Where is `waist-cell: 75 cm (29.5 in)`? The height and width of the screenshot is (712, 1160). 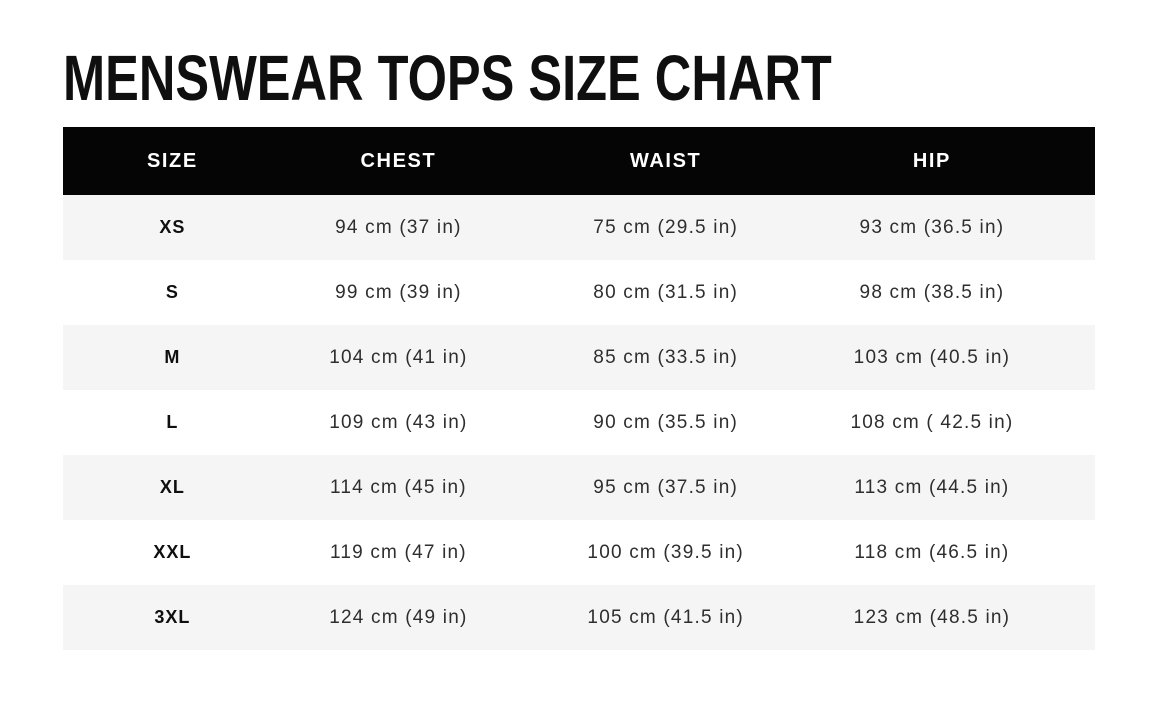
waist-cell: 75 cm (29.5 in) is located at coordinates (666, 227).